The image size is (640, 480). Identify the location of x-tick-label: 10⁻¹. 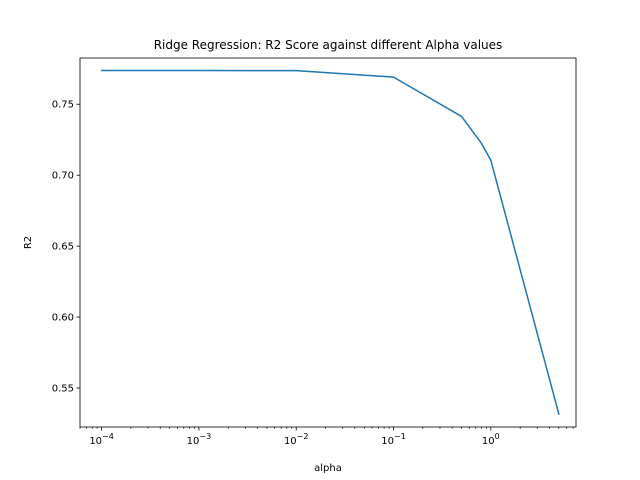
(393, 439).